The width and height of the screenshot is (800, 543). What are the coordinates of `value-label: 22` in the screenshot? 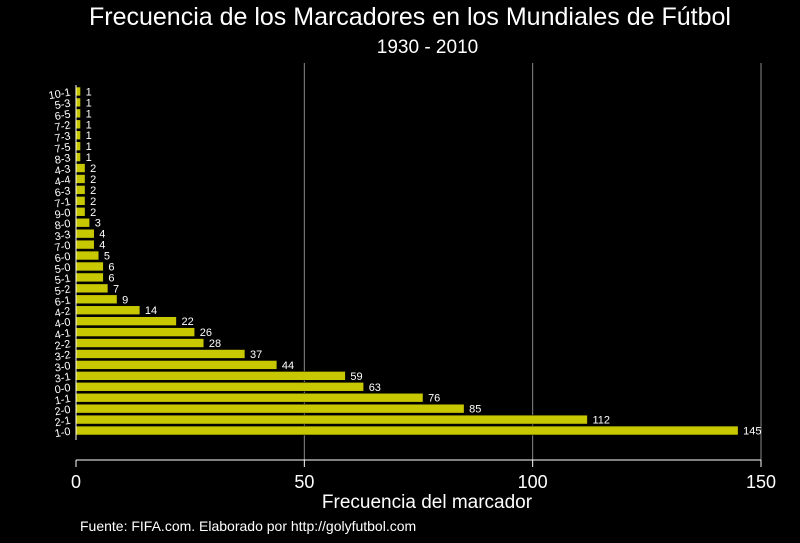 It's located at (187, 322).